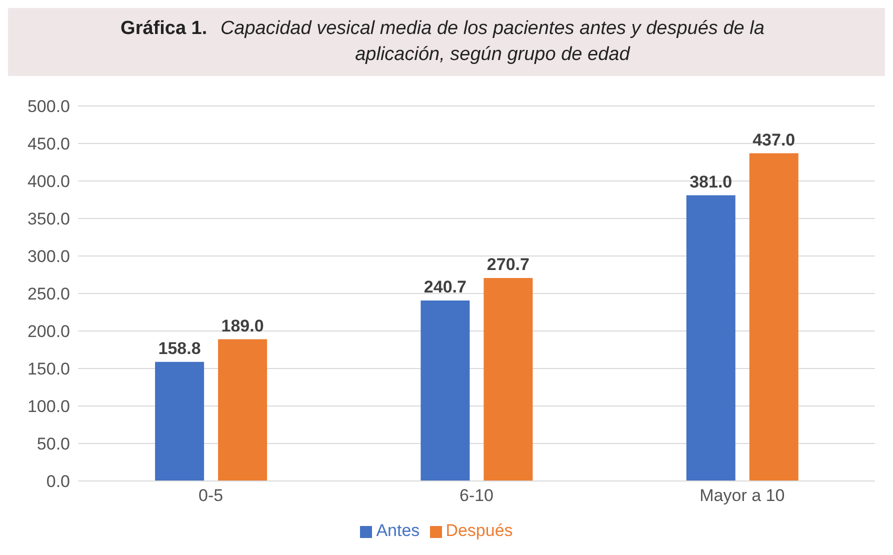 The height and width of the screenshot is (555, 893). I want to click on x-tick-label: Mayor a 10, so click(742, 496).